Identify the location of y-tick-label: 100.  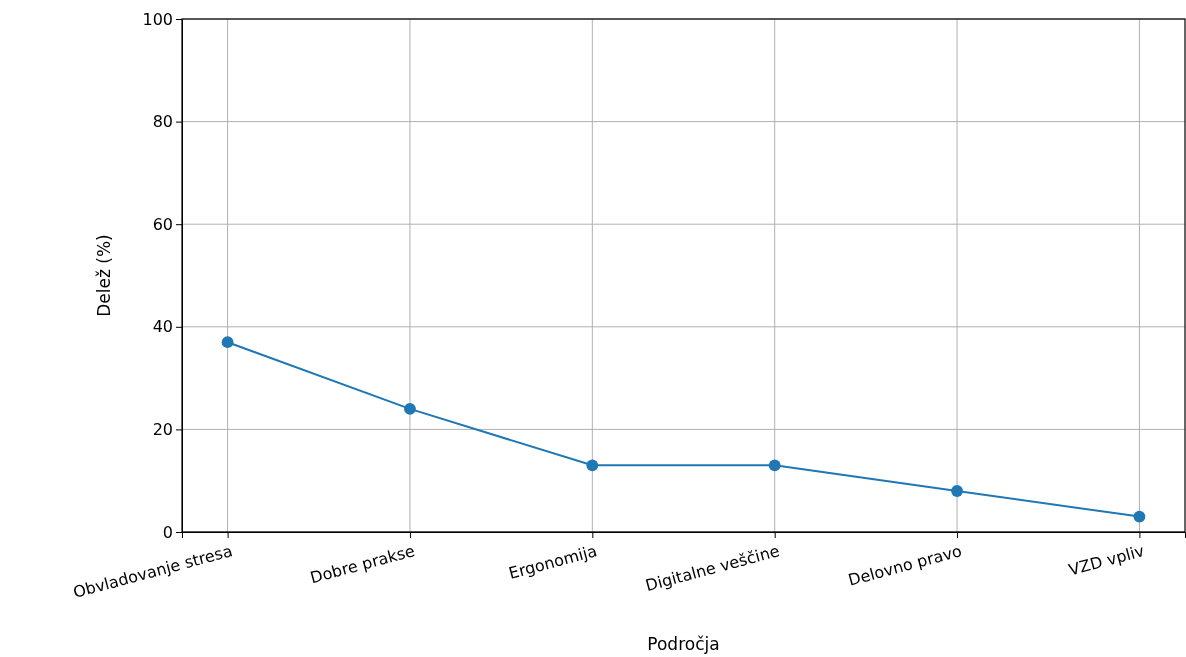
(157, 19).